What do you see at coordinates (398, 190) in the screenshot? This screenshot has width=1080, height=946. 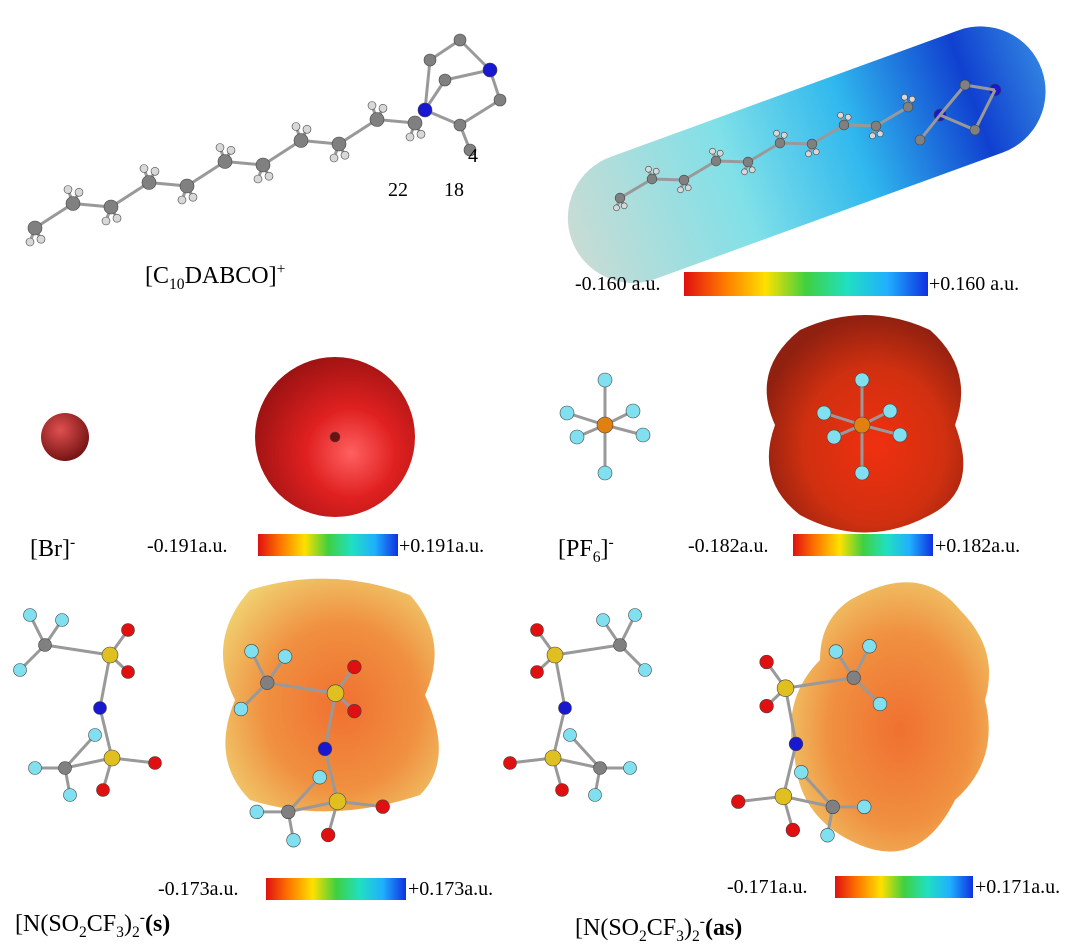 I see `atom-label: 22` at bounding box center [398, 190].